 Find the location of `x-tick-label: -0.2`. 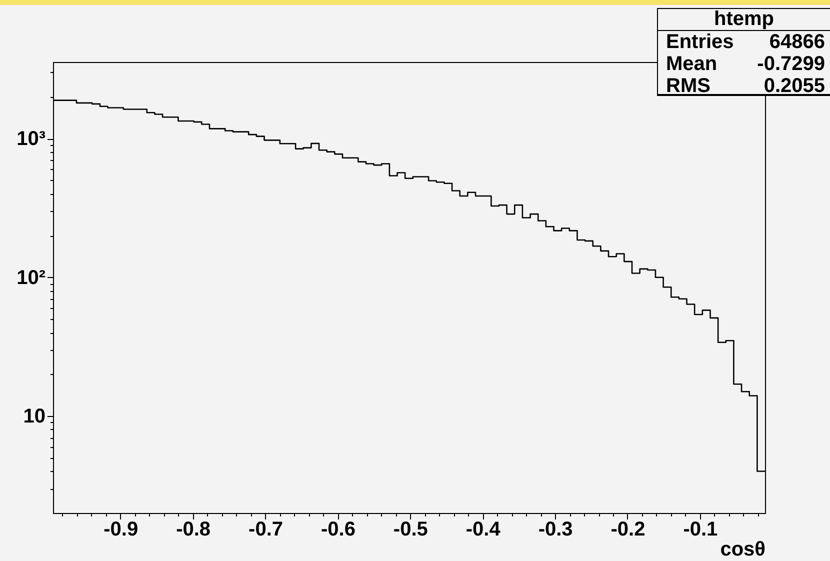

x-tick-label: -0.2 is located at coordinates (628, 529).